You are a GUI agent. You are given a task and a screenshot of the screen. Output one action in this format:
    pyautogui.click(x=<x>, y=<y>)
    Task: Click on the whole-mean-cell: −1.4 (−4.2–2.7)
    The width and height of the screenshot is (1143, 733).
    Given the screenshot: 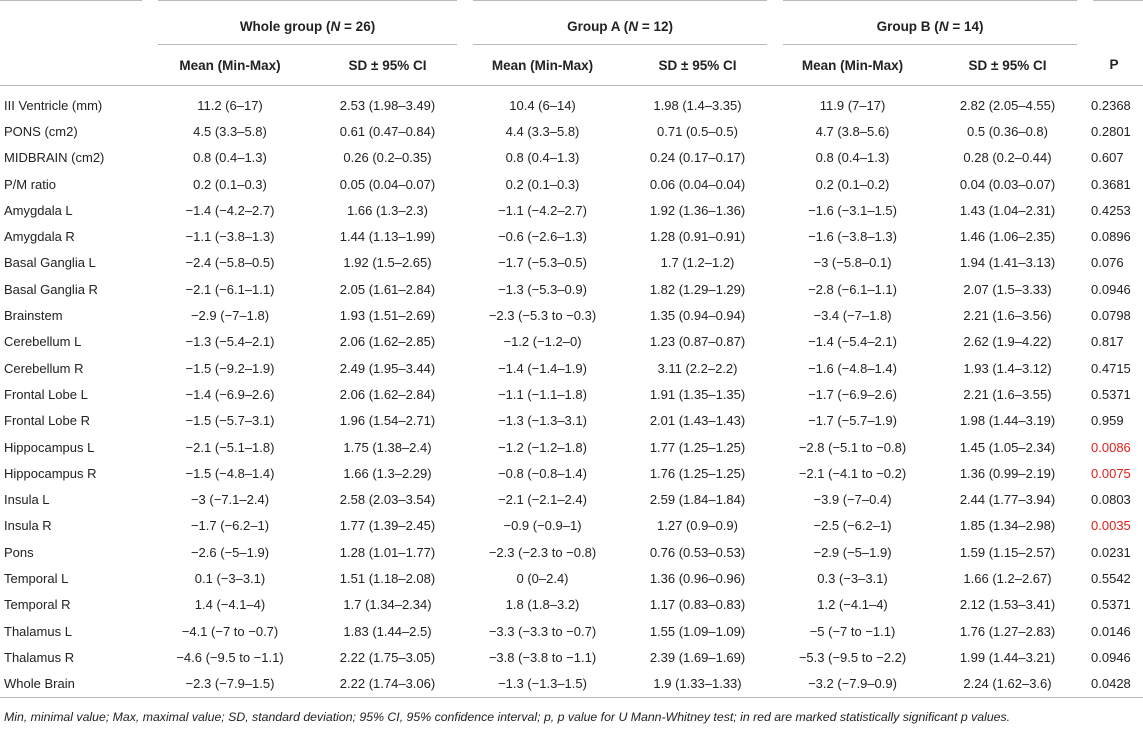 What is the action you would take?
    pyautogui.click(x=230, y=210)
    